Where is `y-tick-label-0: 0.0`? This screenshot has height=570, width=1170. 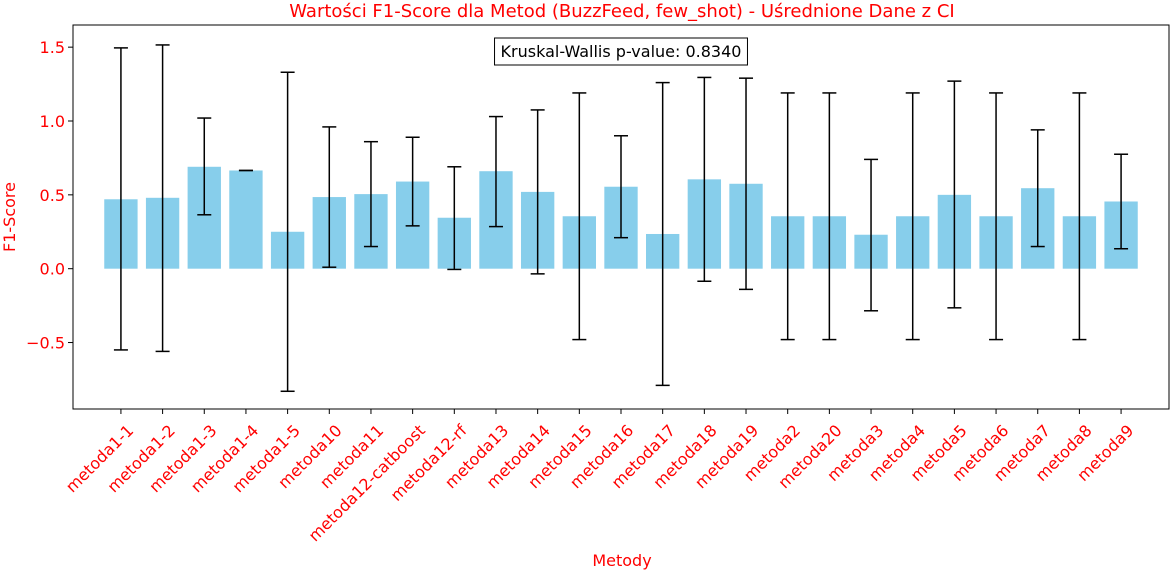
y-tick-label-0: 0.0 is located at coordinates (52, 269).